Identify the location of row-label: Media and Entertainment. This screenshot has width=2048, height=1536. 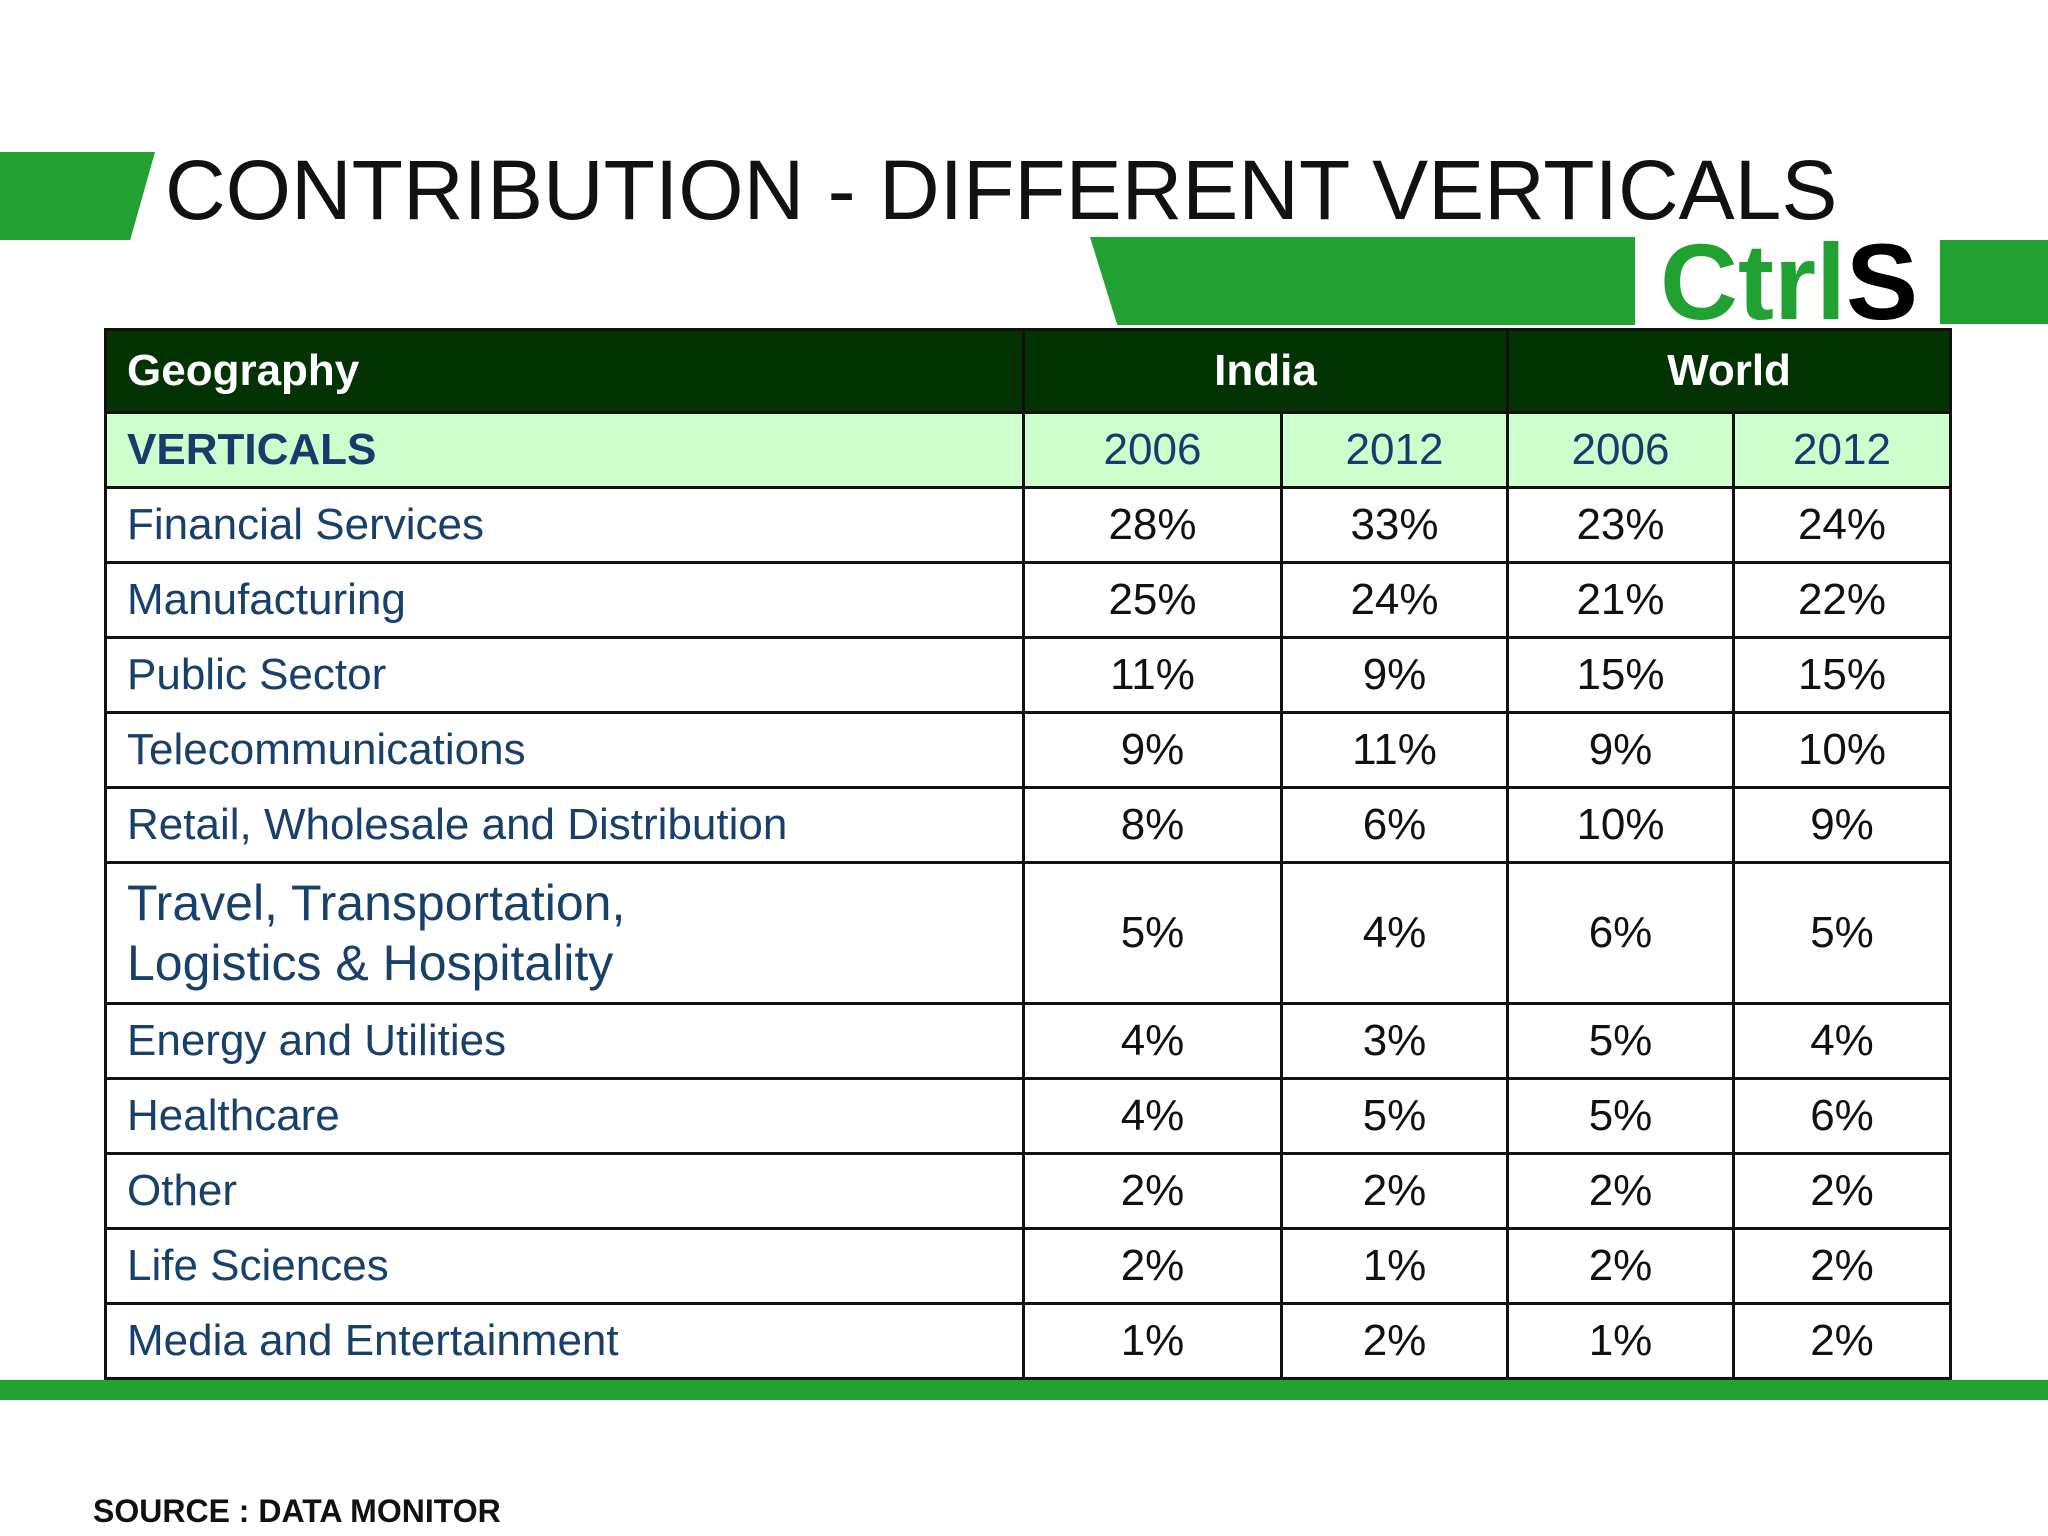
(564, 1341).